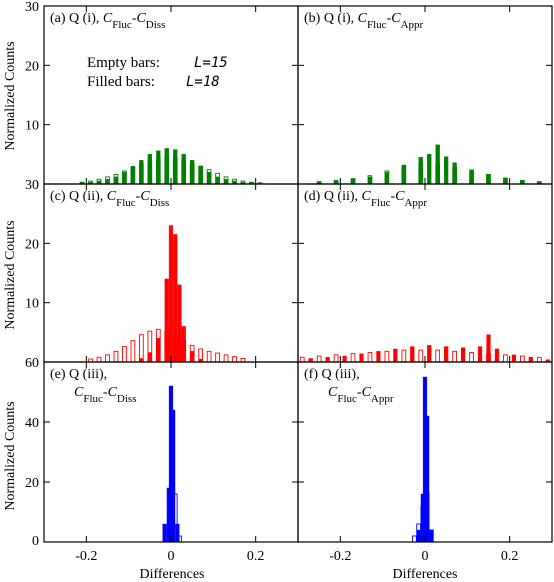 The height and width of the screenshot is (582, 554). Describe the element at coordinates (32, 66) in the screenshot. I see `y-tick-label-a: 20` at that location.